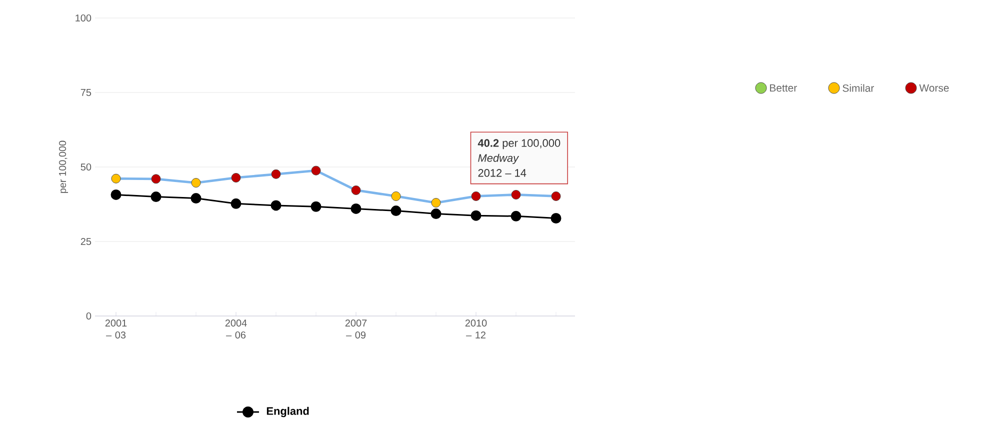 This screenshot has width=988, height=422. I want to click on annotation: Medway, so click(499, 159).